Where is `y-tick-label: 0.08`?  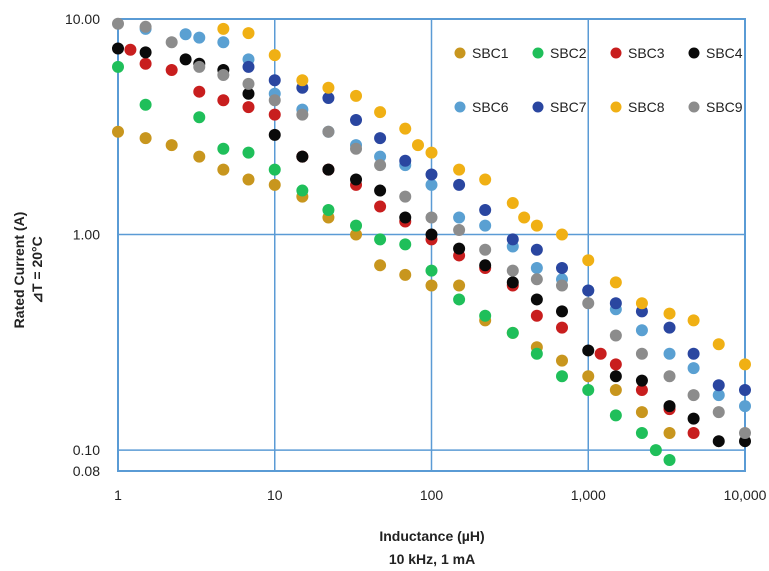 y-tick-label: 0.08 is located at coordinates (86, 471).